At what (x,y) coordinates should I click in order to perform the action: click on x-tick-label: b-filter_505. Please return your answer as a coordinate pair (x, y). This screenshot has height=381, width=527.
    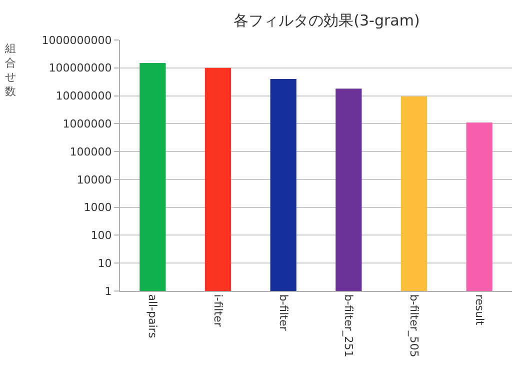
    Looking at the image, I should click on (413, 326).